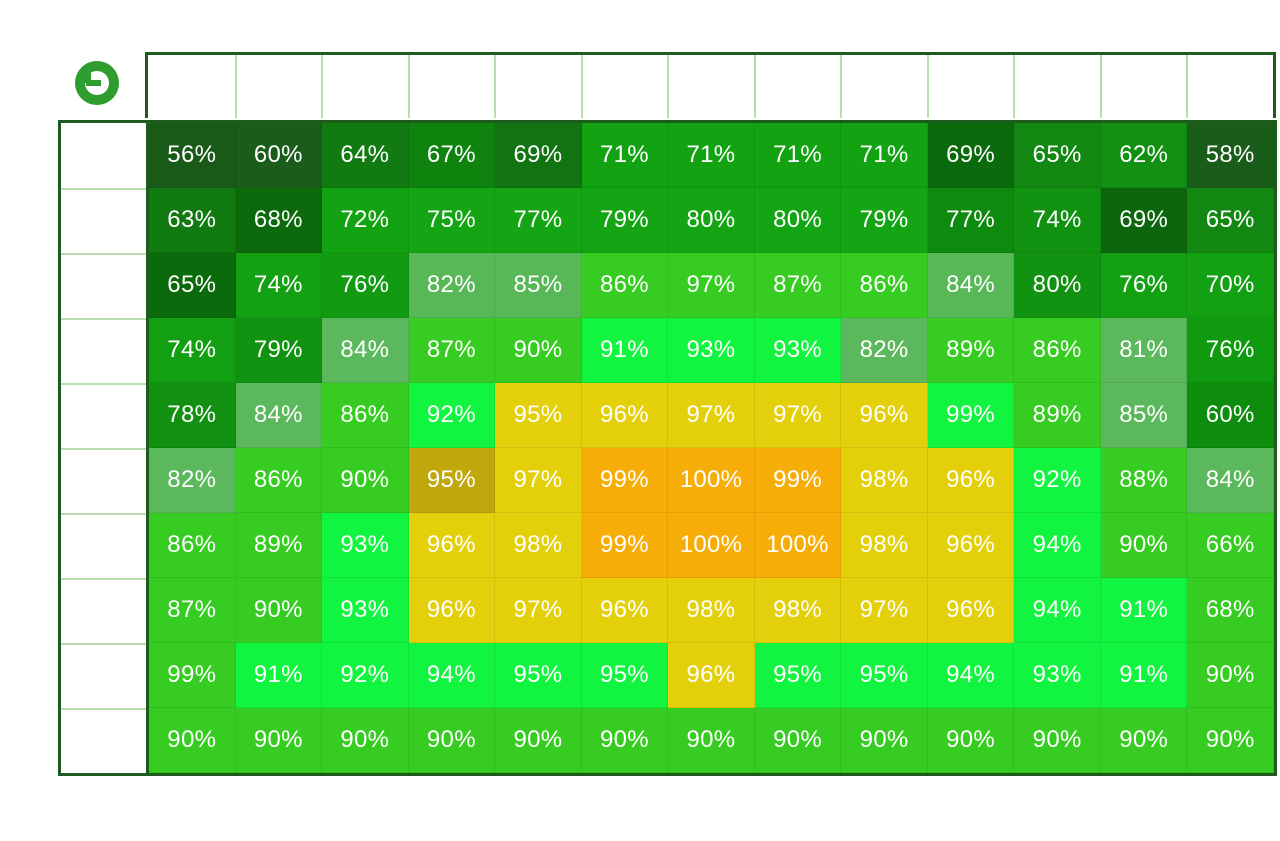 This screenshot has width=1280, height=841. I want to click on heatmap-cell: 75%, so click(452, 220).